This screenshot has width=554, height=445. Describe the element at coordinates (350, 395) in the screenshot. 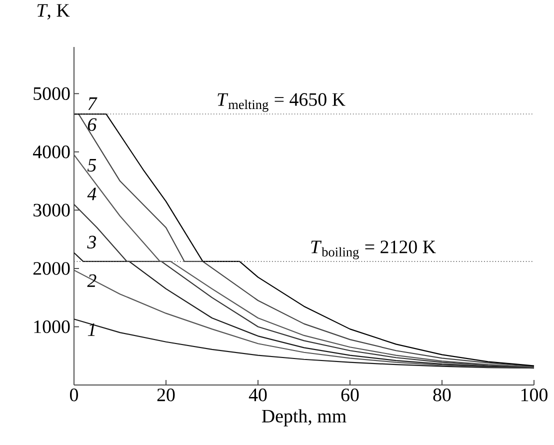

I see `x-tick-label: 60` at that location.